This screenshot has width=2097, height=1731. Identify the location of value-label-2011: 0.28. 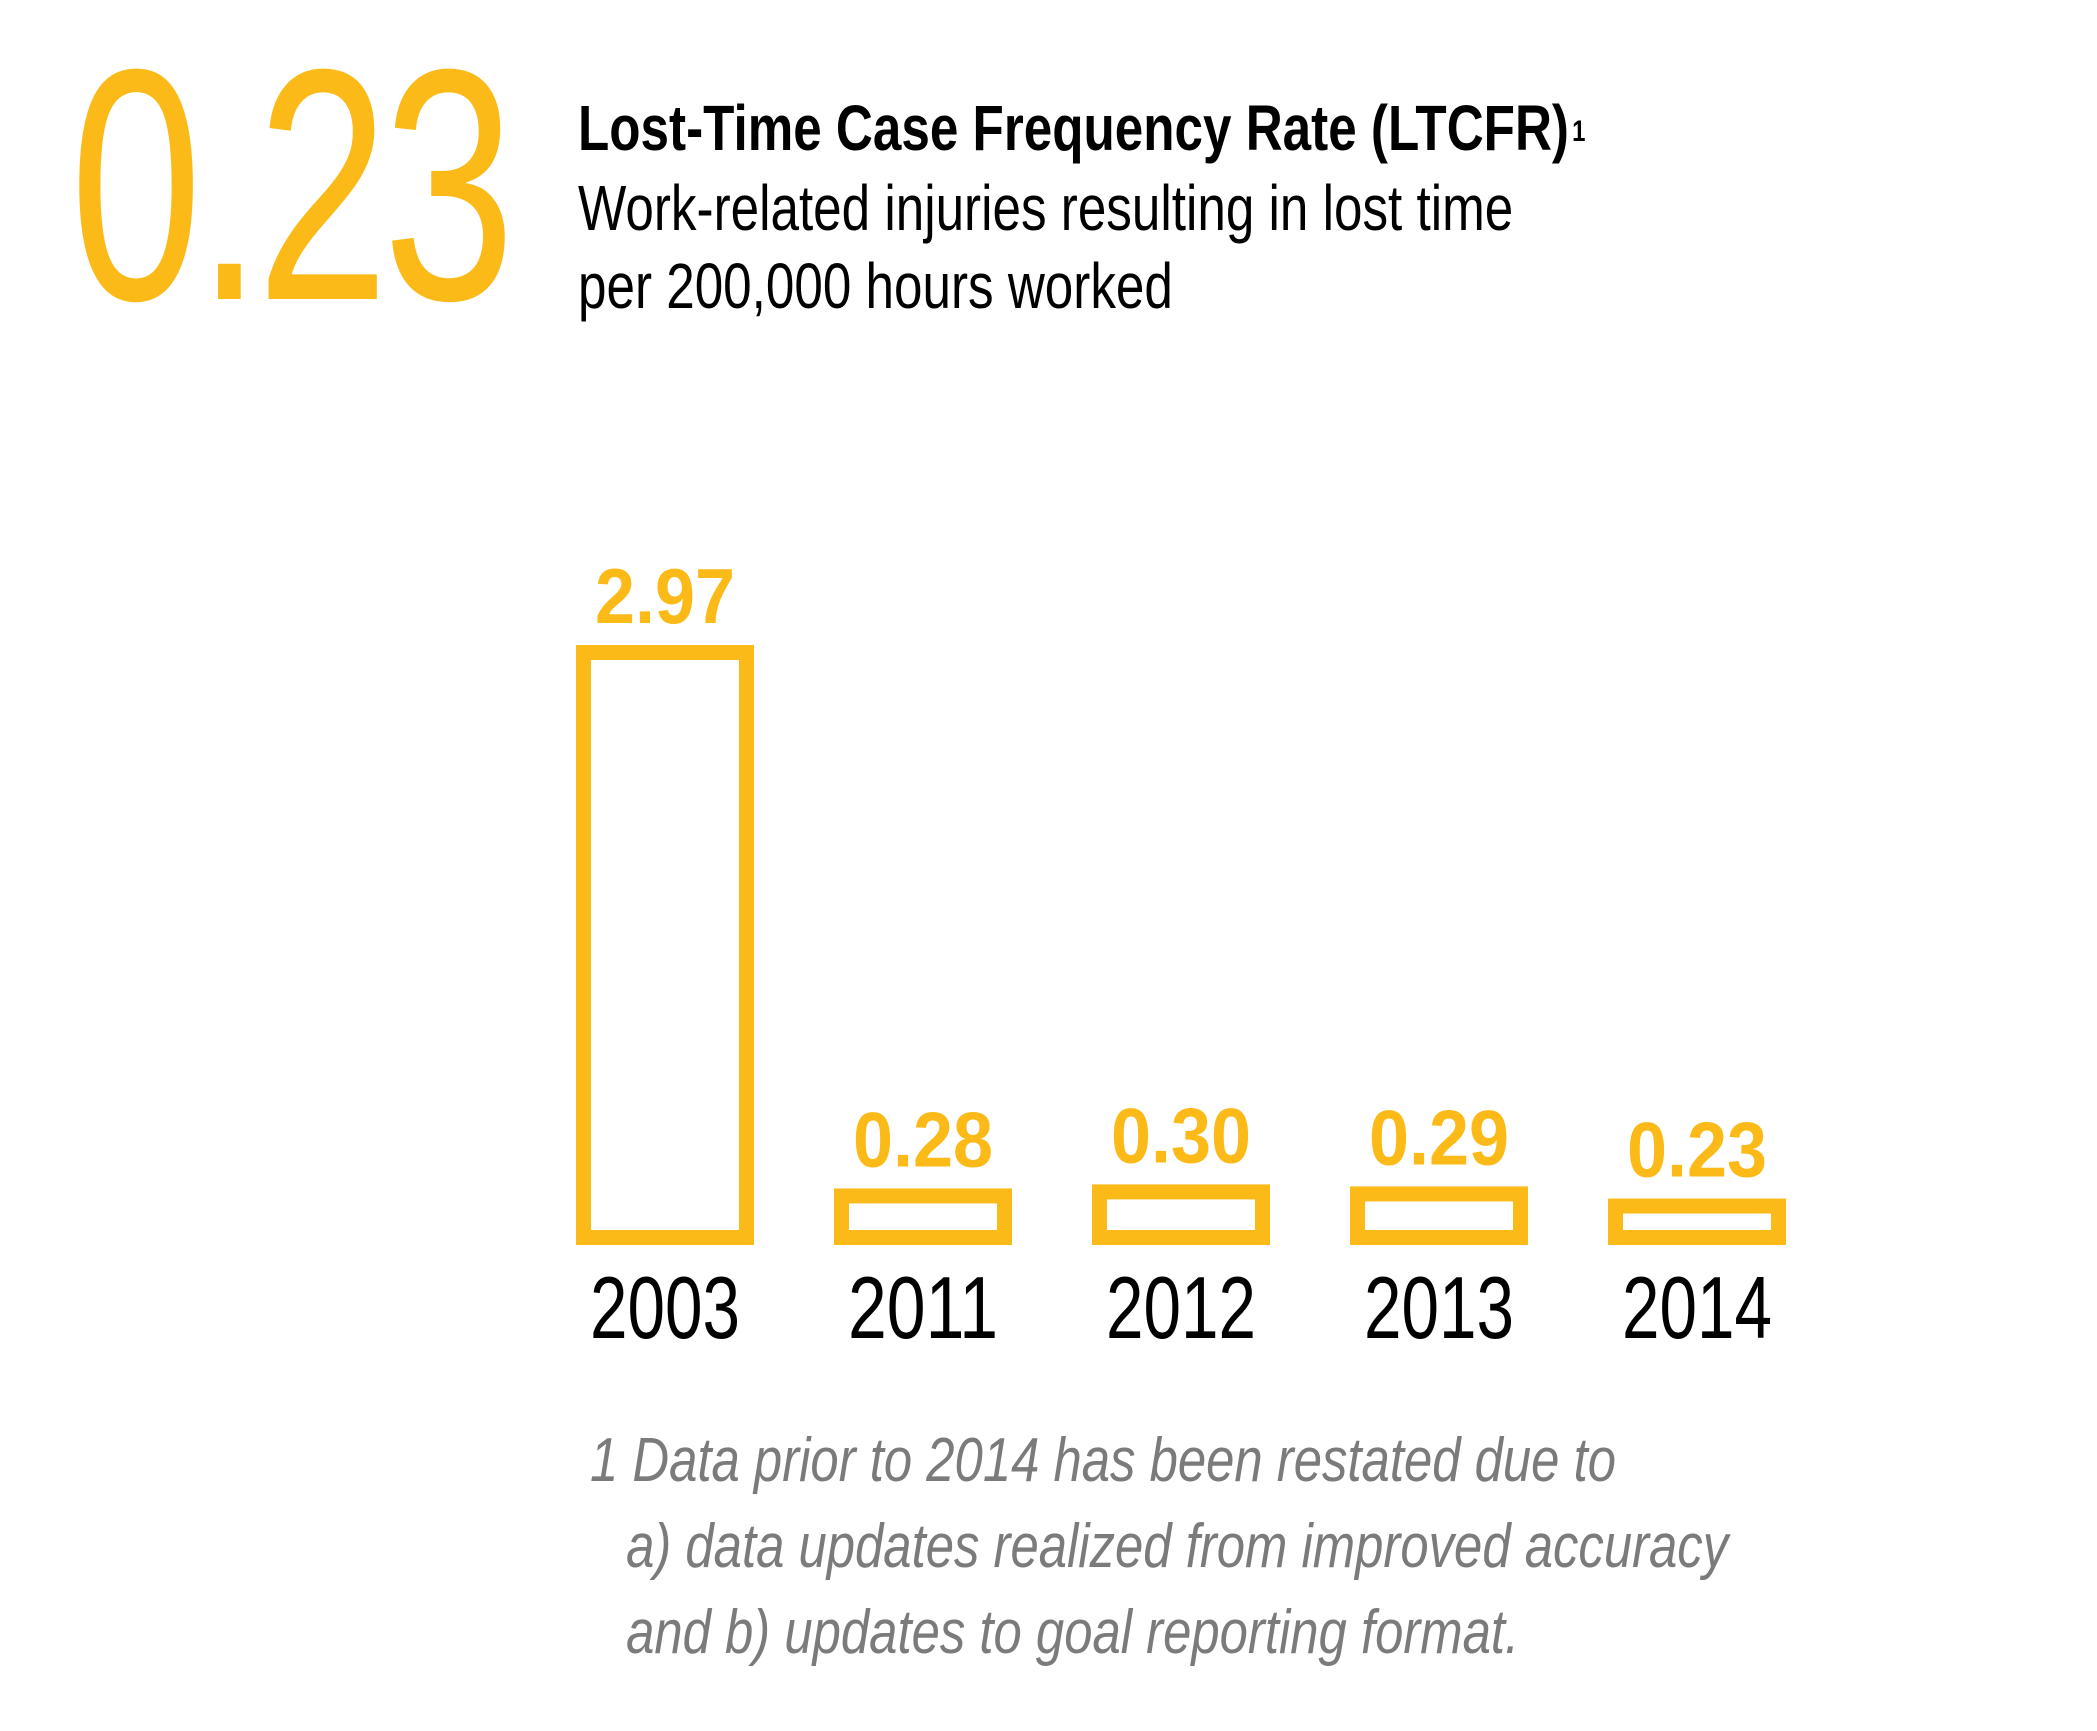
(923, 1139).